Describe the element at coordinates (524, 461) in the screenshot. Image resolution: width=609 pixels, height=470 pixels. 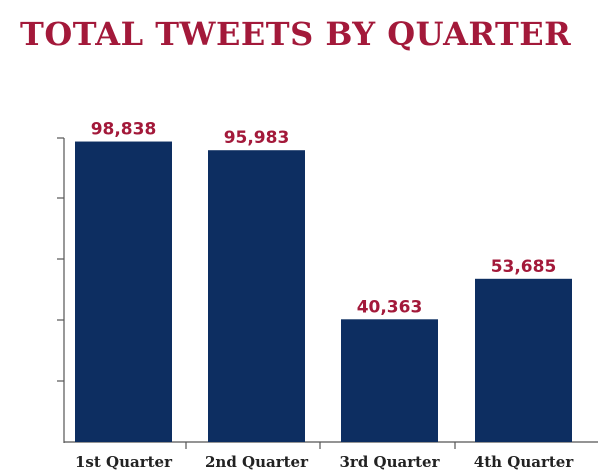
I see `x-tick-label: 4th Quarter` at that location.